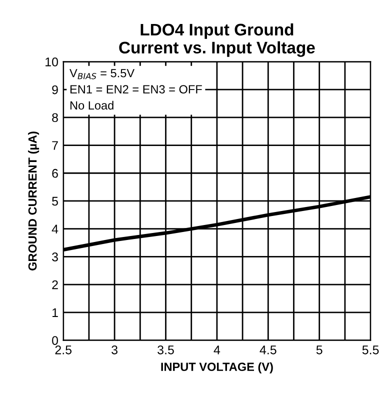 This screenshot has width=384, height=398. Describe the element at coordinates (319, 350) in the screenshot. I see `x-tick-label: 5` at that location.